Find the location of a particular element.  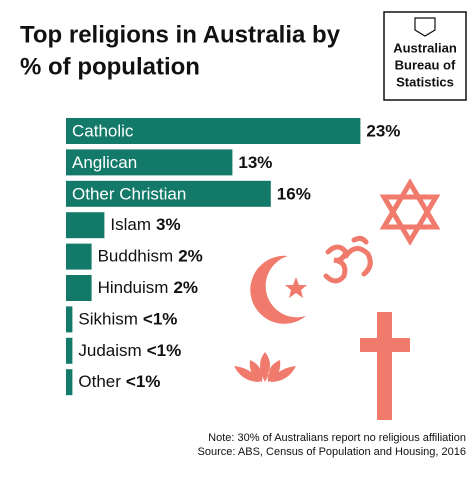

bar-label: Sikhism <1% is located at coordinates (127, 319).